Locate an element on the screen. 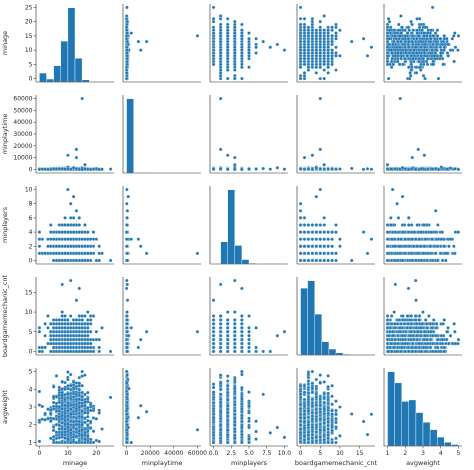  y-tick-label: 10000 is located at coordinates (22, 158).